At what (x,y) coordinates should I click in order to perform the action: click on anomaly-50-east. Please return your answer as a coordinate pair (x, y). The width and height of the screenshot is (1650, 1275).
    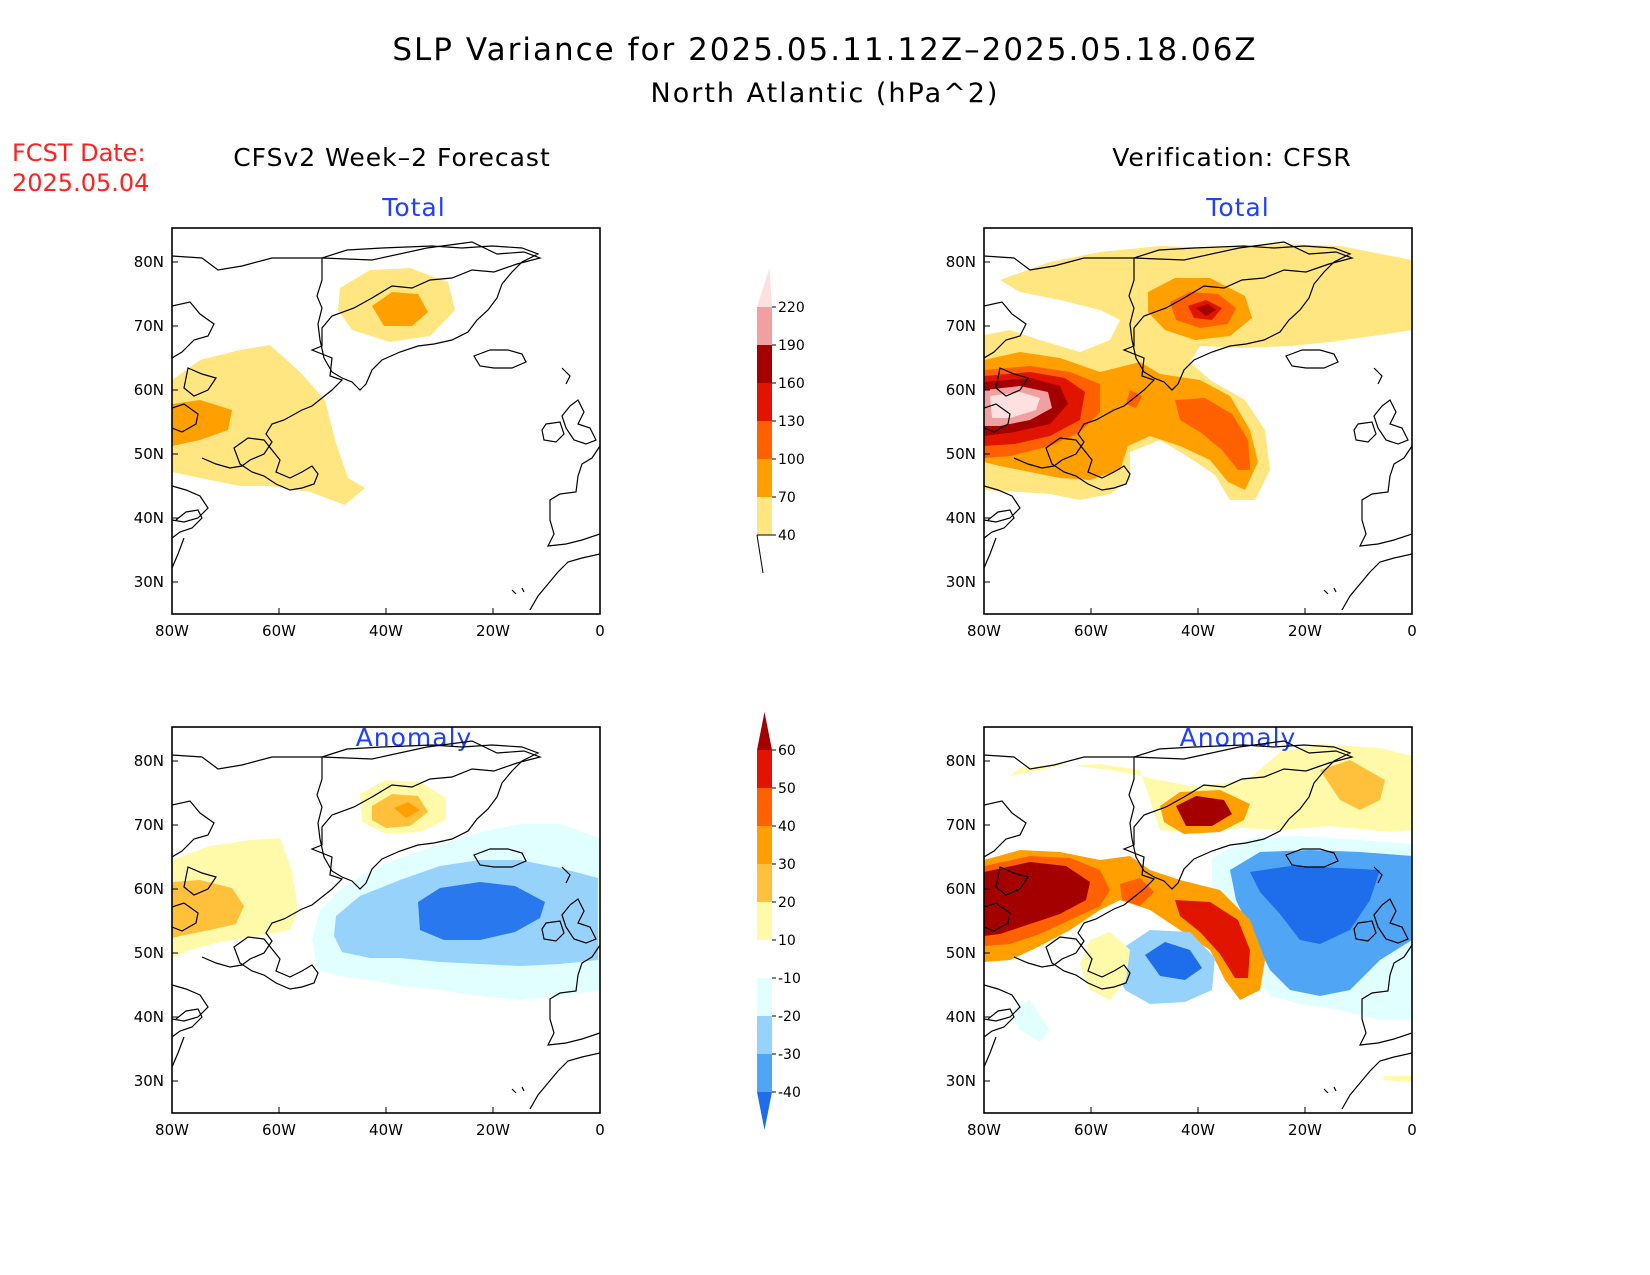
    Looking at the image, I should click on (1212, 939).